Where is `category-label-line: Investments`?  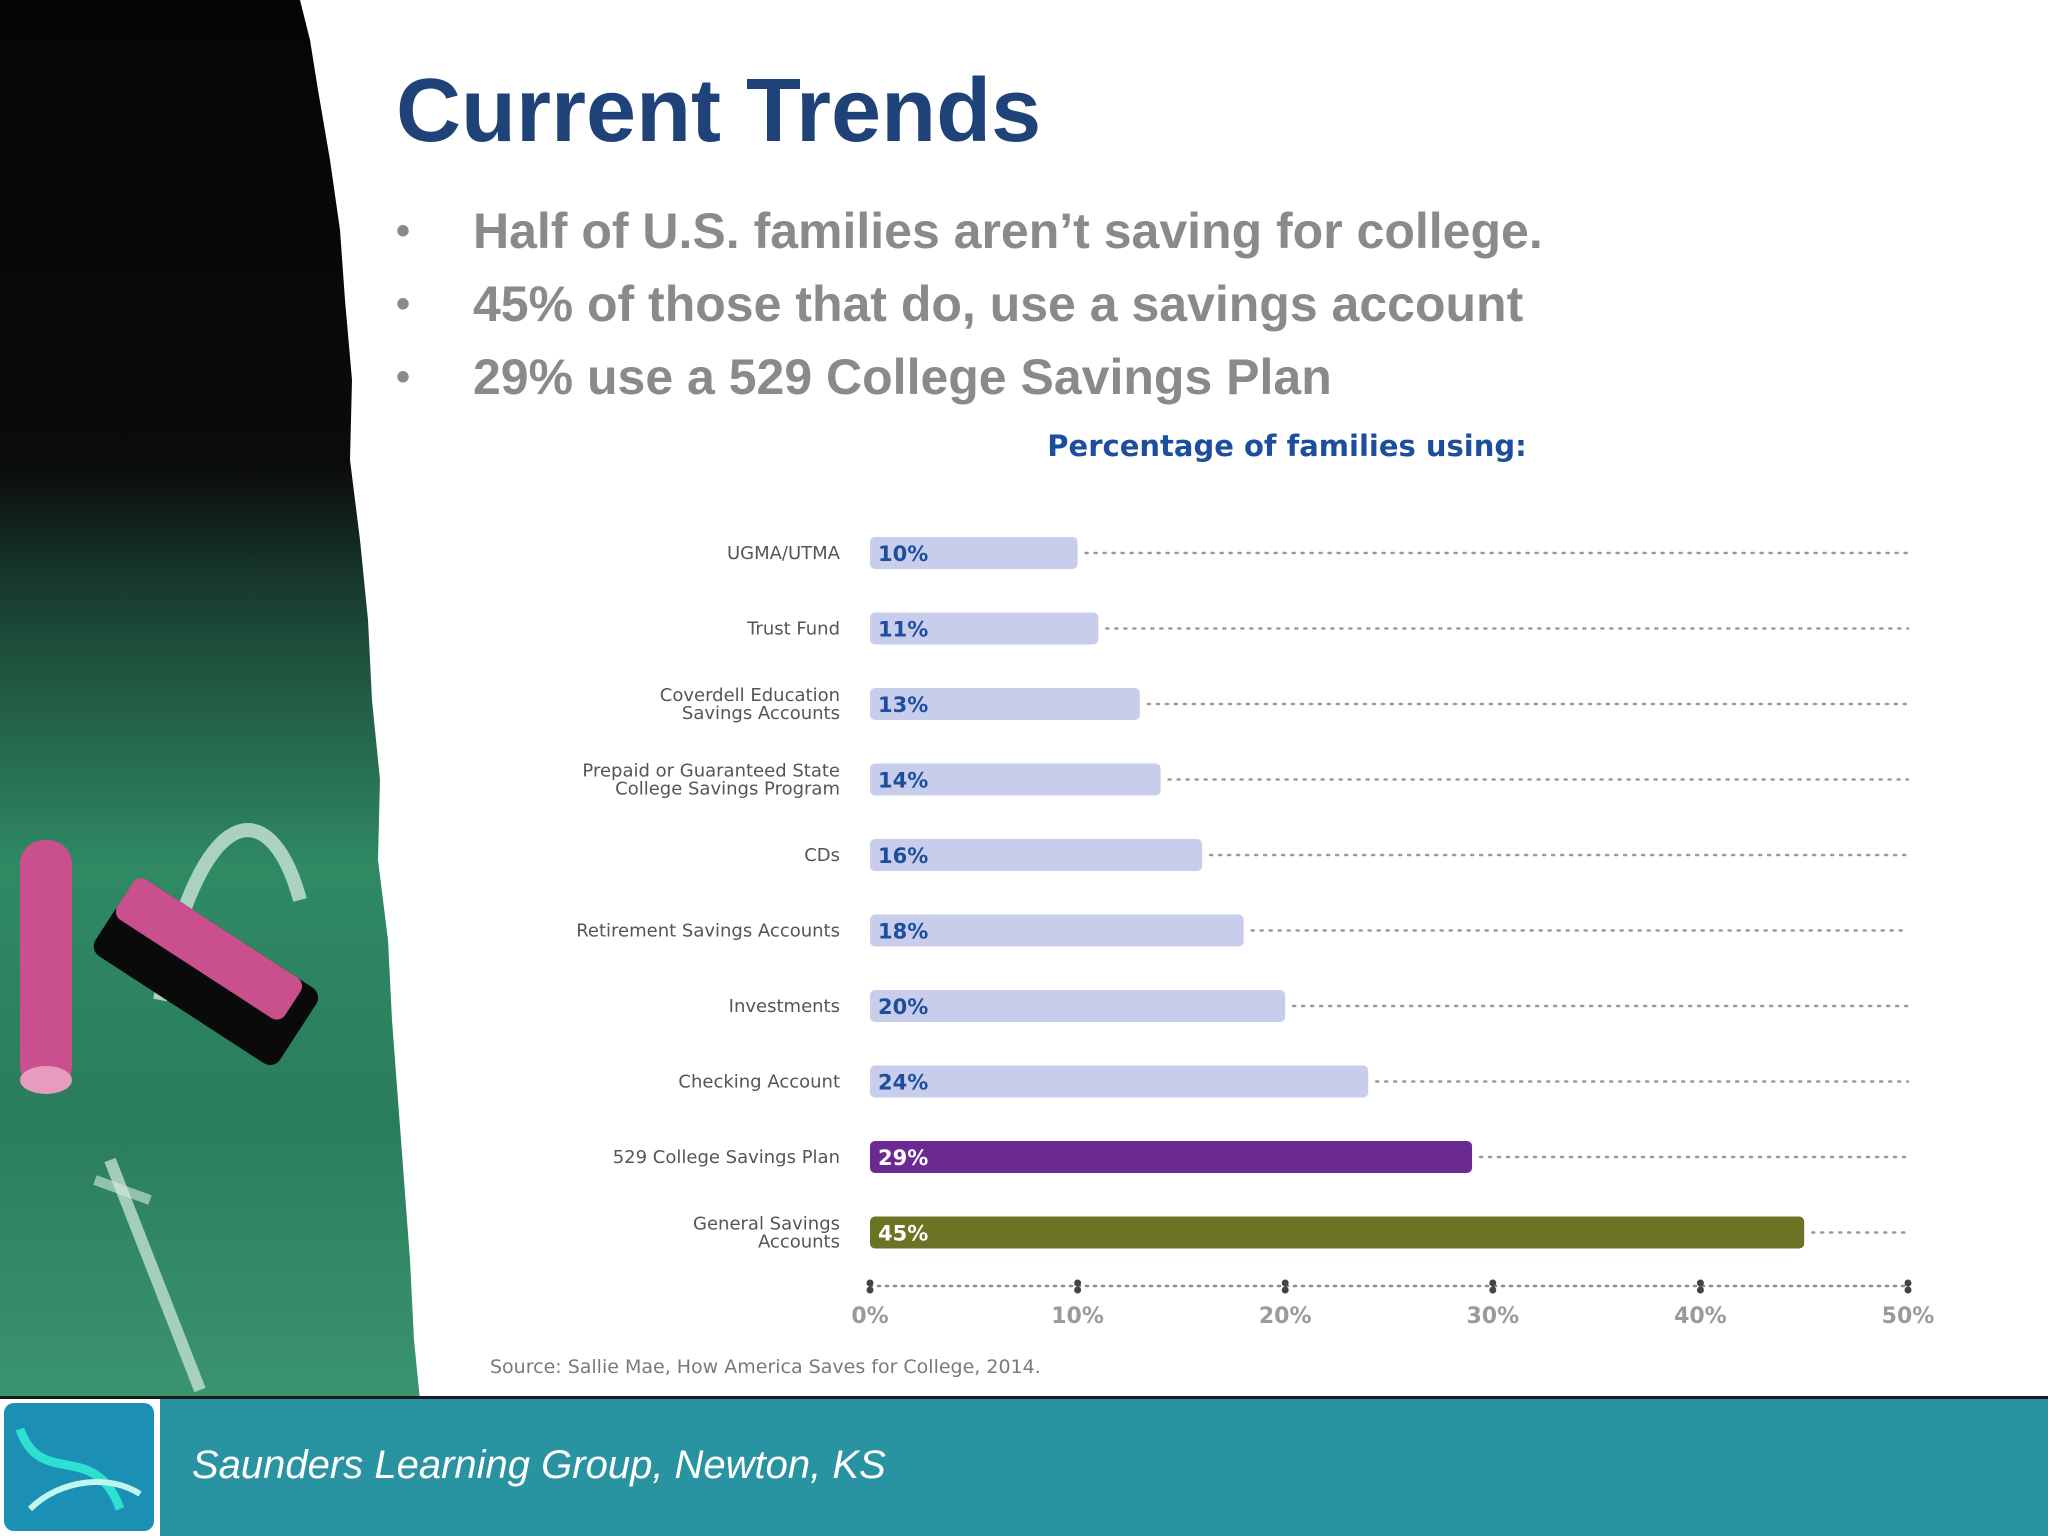
category-label-line: Investments is located at coordinates (784, 1006).